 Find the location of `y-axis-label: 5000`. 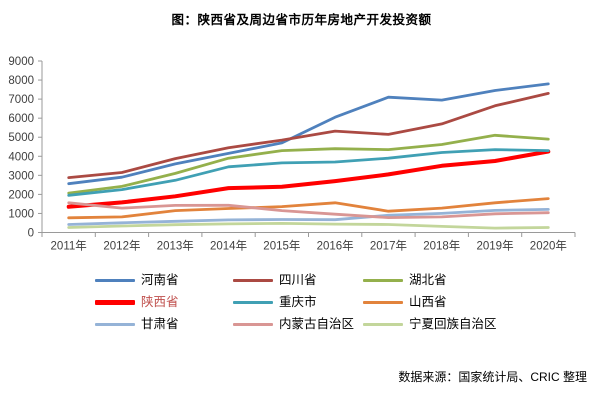

y-axis-label: 5000 is located at coordinates (21, 138).